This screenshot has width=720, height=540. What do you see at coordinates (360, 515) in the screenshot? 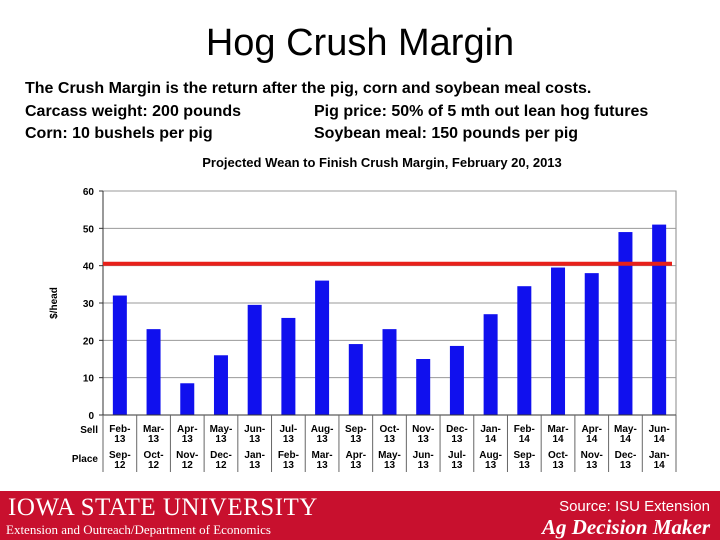
I see `footer-bar` at bounding box center [360, 515].